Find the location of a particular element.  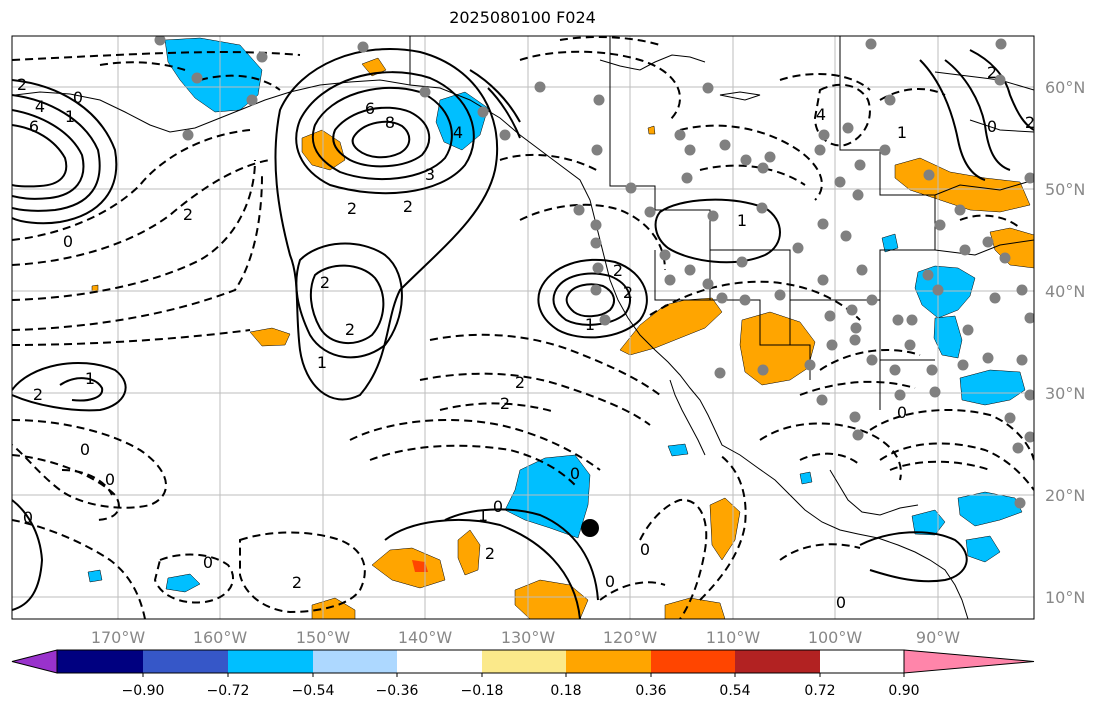

colorbar-frame is located at coordinates (480, 661).